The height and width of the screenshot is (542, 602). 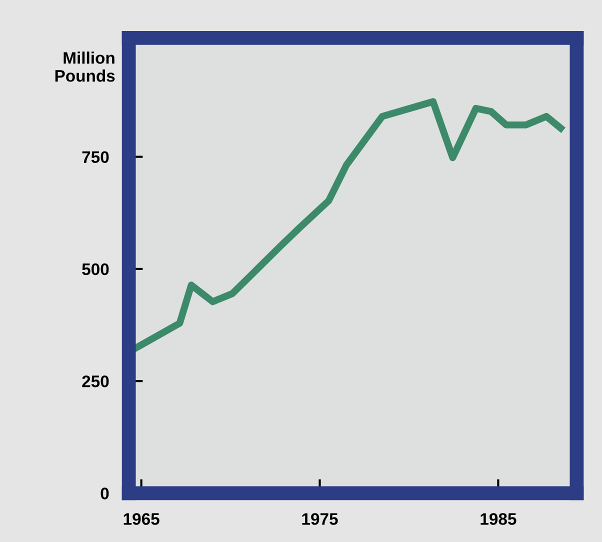 I want to click on y-tick-label: 500, so click(x=95, y=269).